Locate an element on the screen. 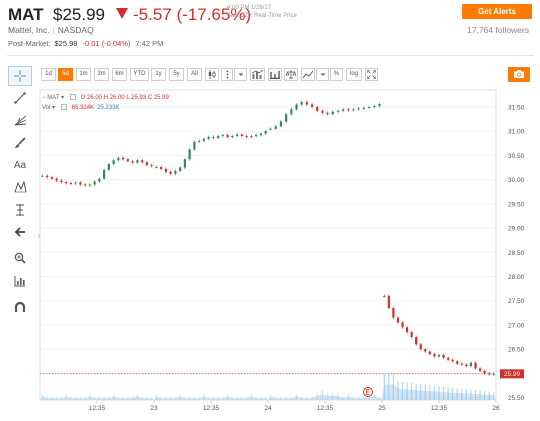 Image resolution: width=540 pixels, height=421 pixels. magnet-icon is located at coordinates (20, 307).